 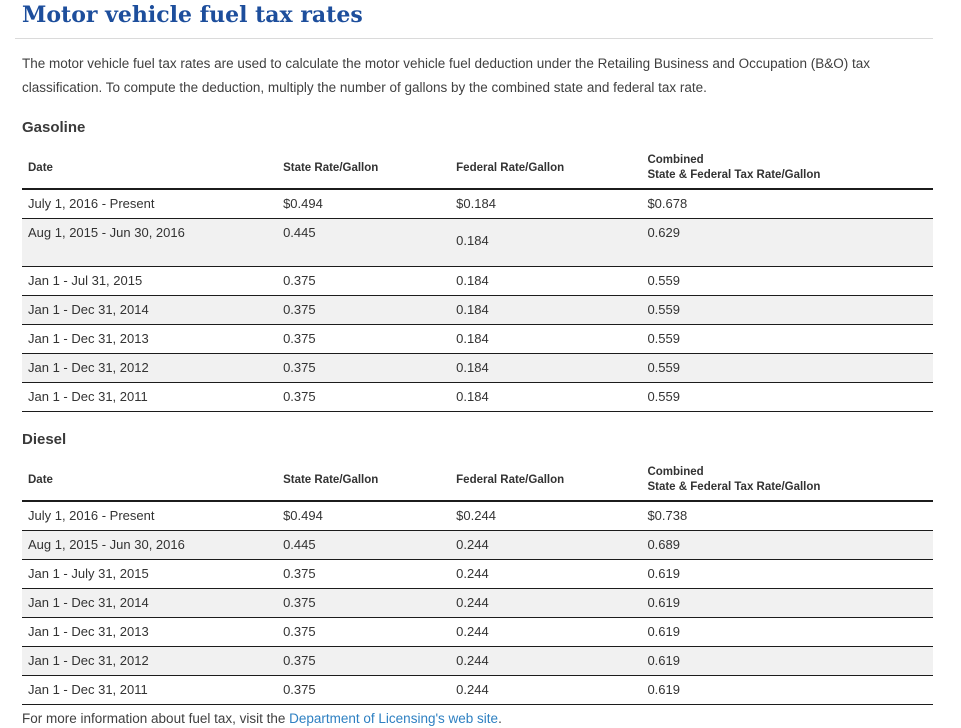 What do you see at coordinates (787, 242) in the screenshot?
I see `table-cell: 0.629` at bounding box center [787, 242].